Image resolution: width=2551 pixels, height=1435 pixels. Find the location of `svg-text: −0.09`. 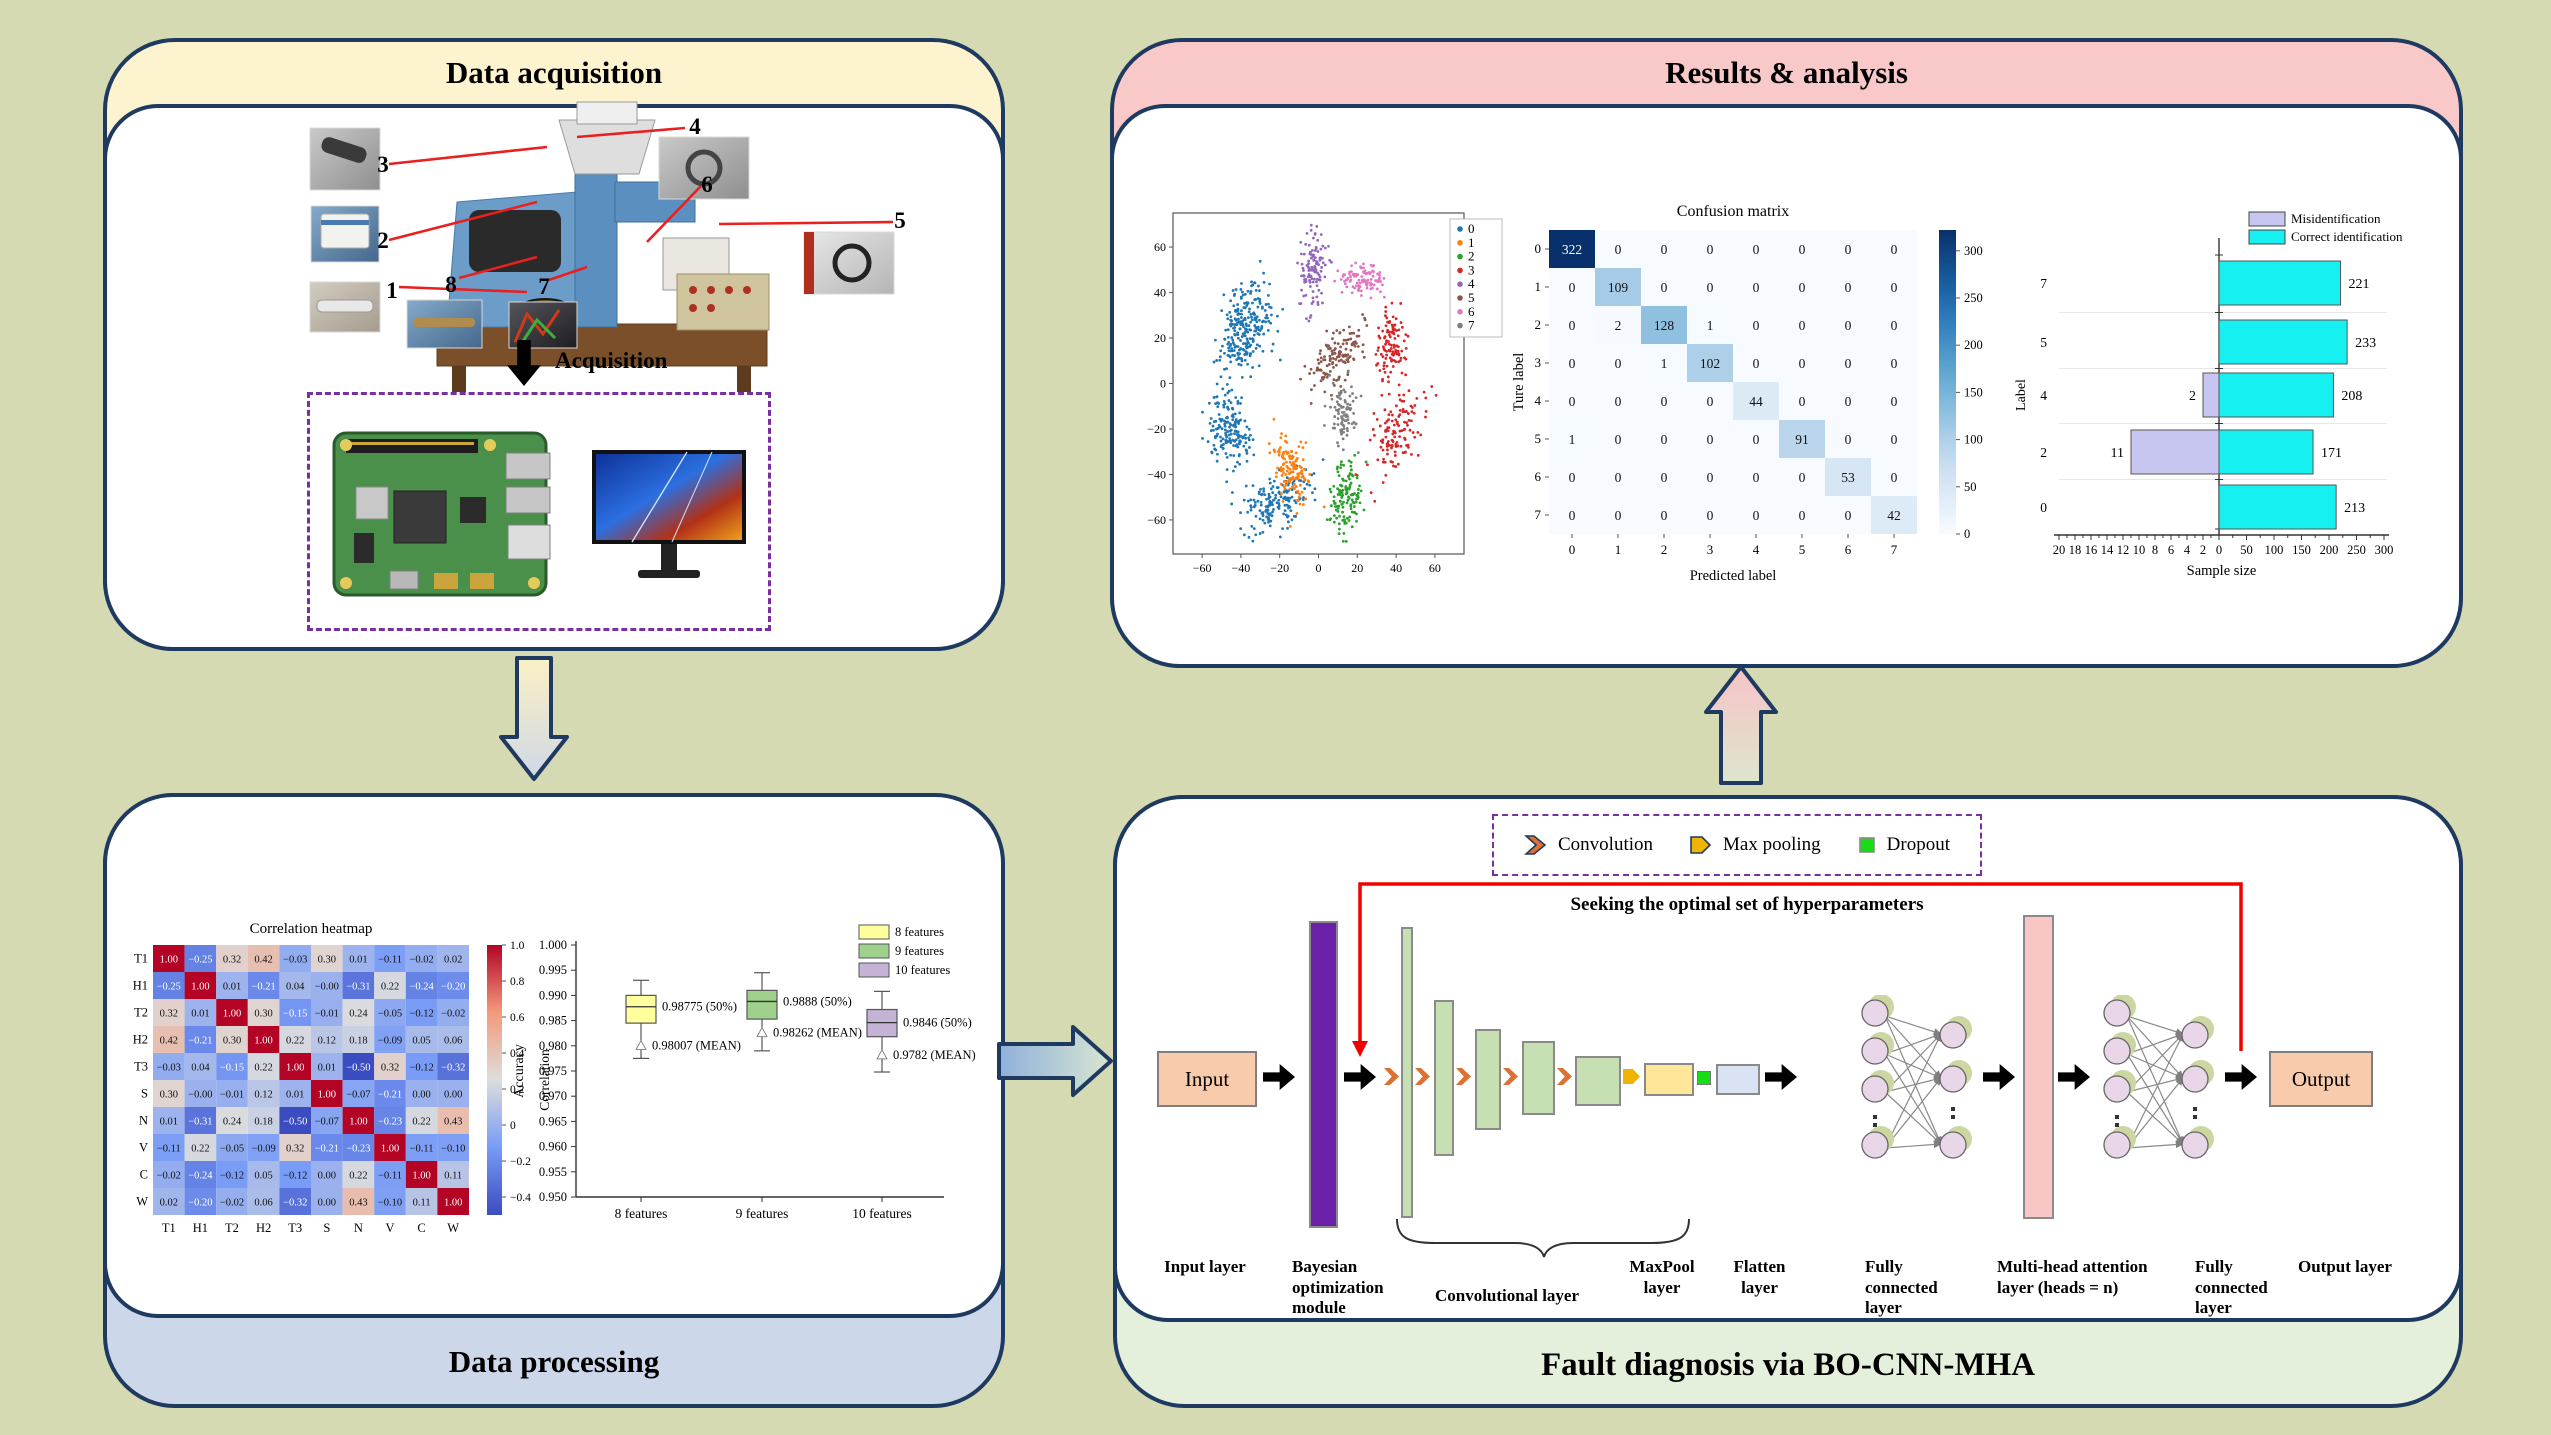

svg-text: −0.09 is located at coordinates (390, 1041).